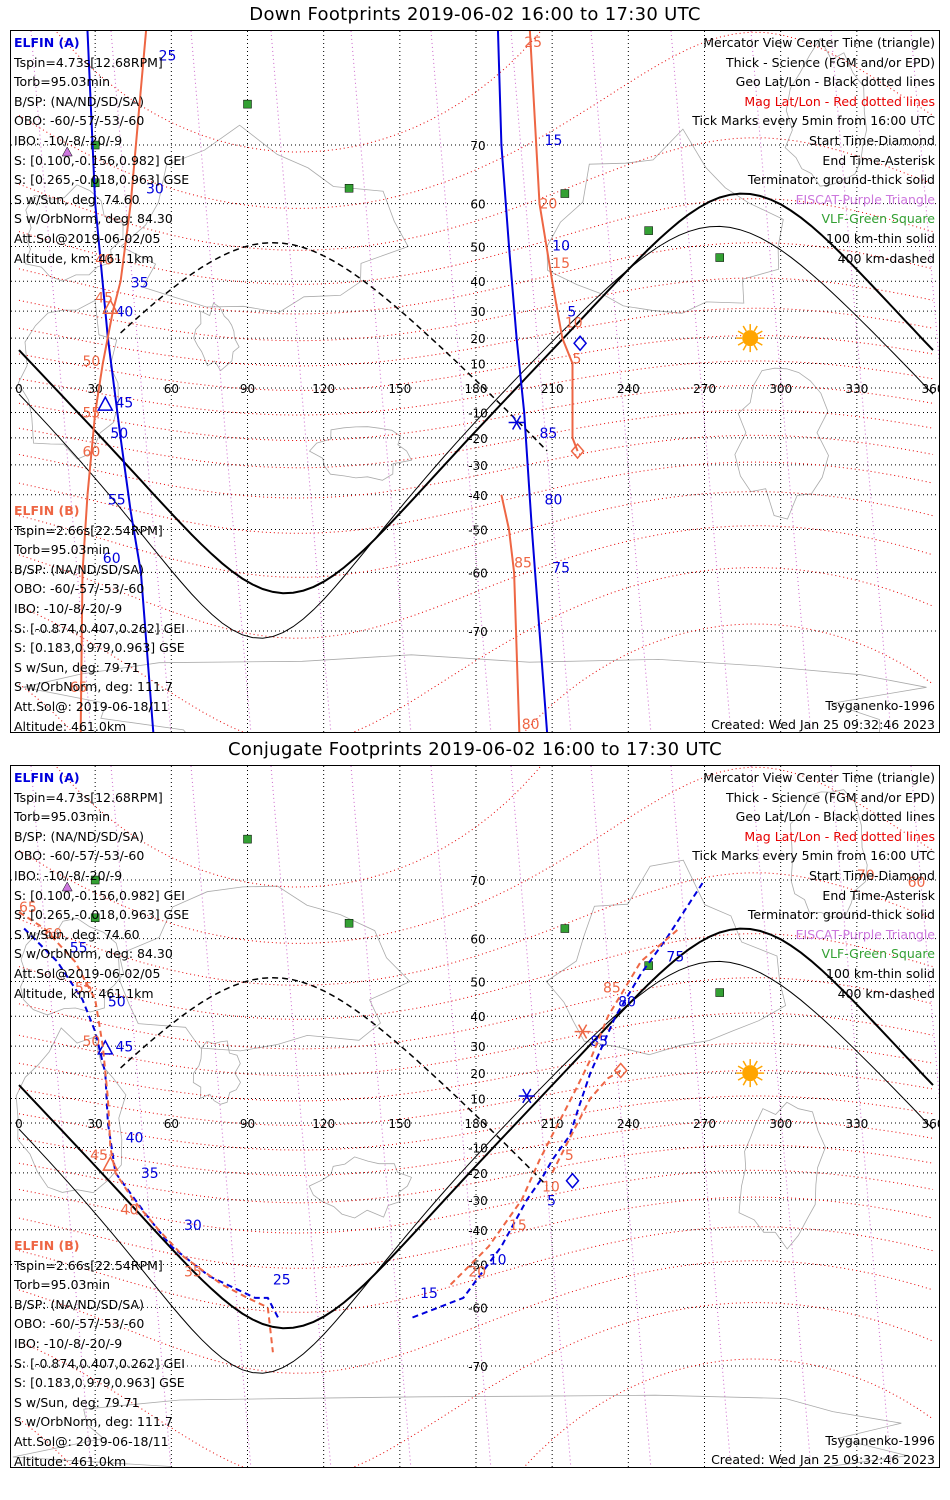 This screenshot has width=950, height=1500. I want to click on lat-tick-label: -60, so click(478, 1308).